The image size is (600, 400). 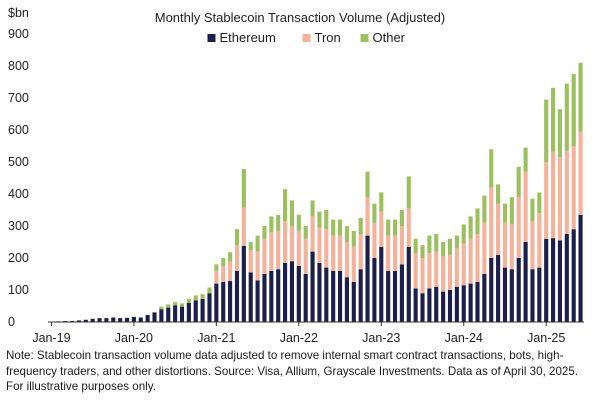 I want to click on legend-swatch-tron, so click(x=306, y=38).